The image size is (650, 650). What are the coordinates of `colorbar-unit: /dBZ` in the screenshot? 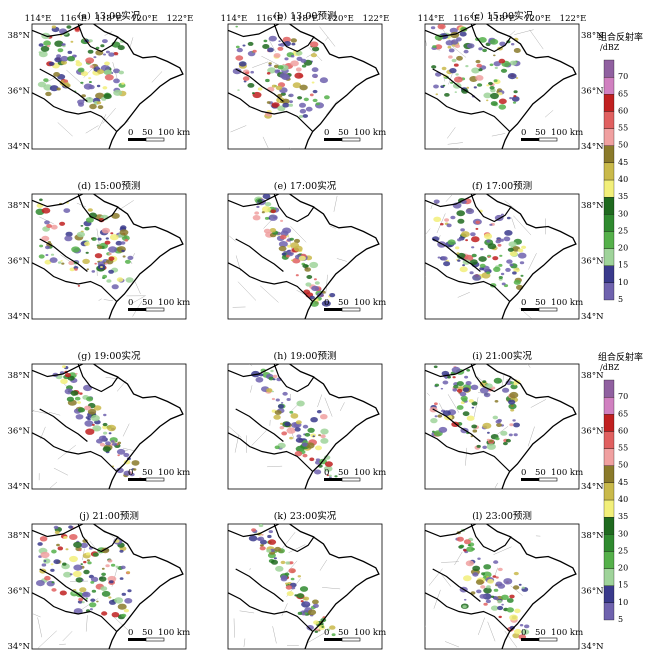 It's located at (610, 367).